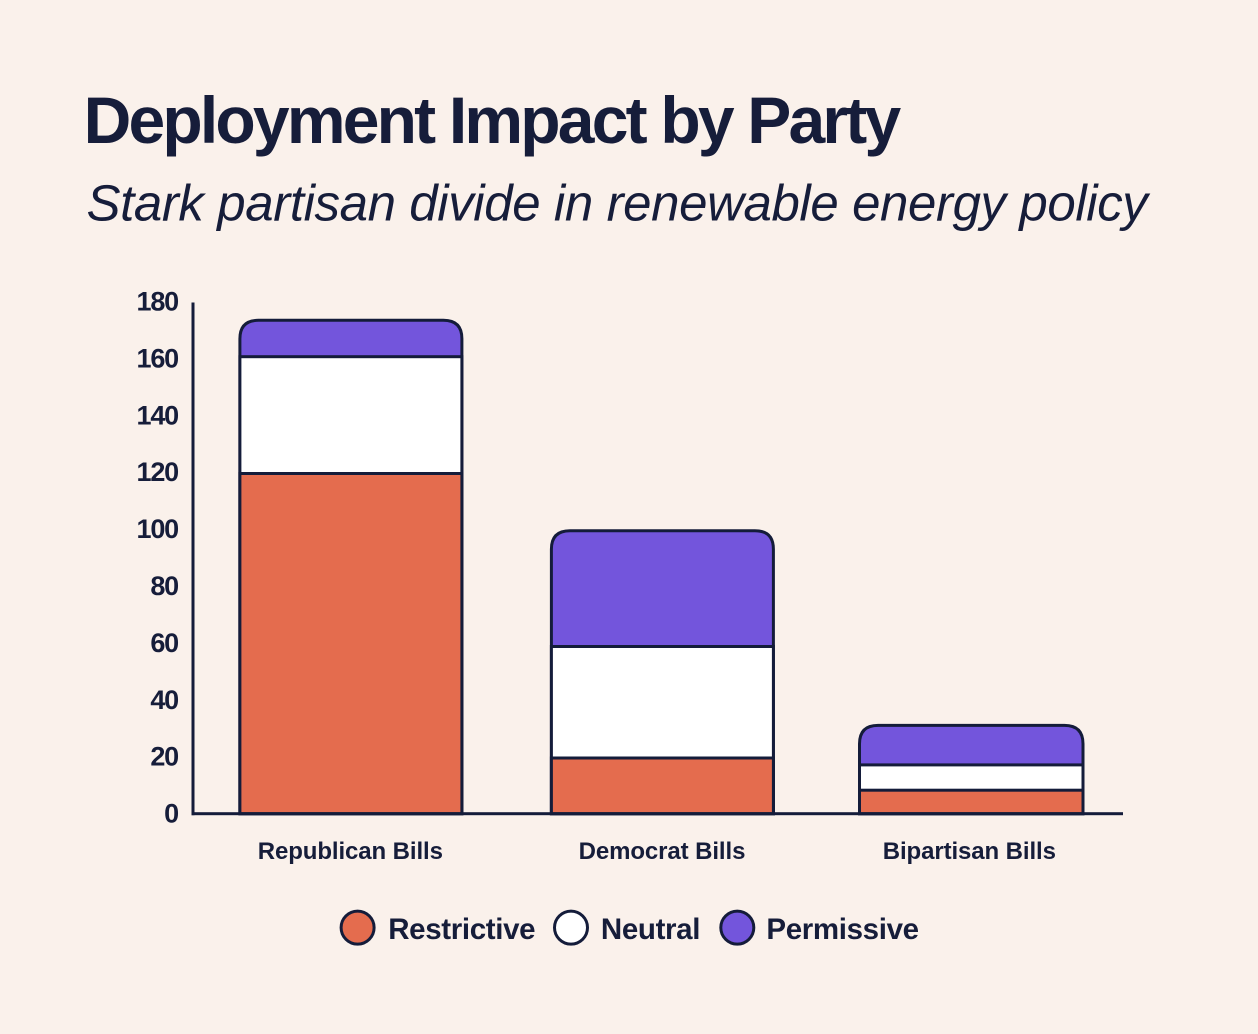  I want to click on svg-text: Deployment Impact by Party, so click(493, 120).